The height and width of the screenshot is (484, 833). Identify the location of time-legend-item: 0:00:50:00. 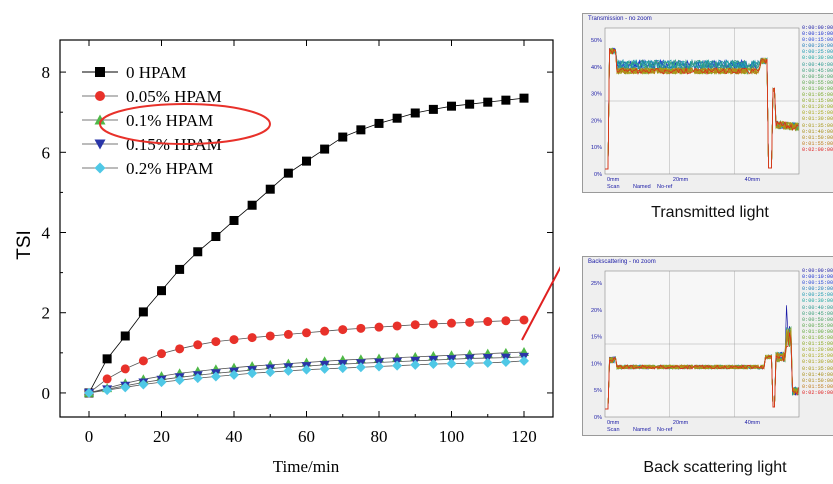
(817, 319).